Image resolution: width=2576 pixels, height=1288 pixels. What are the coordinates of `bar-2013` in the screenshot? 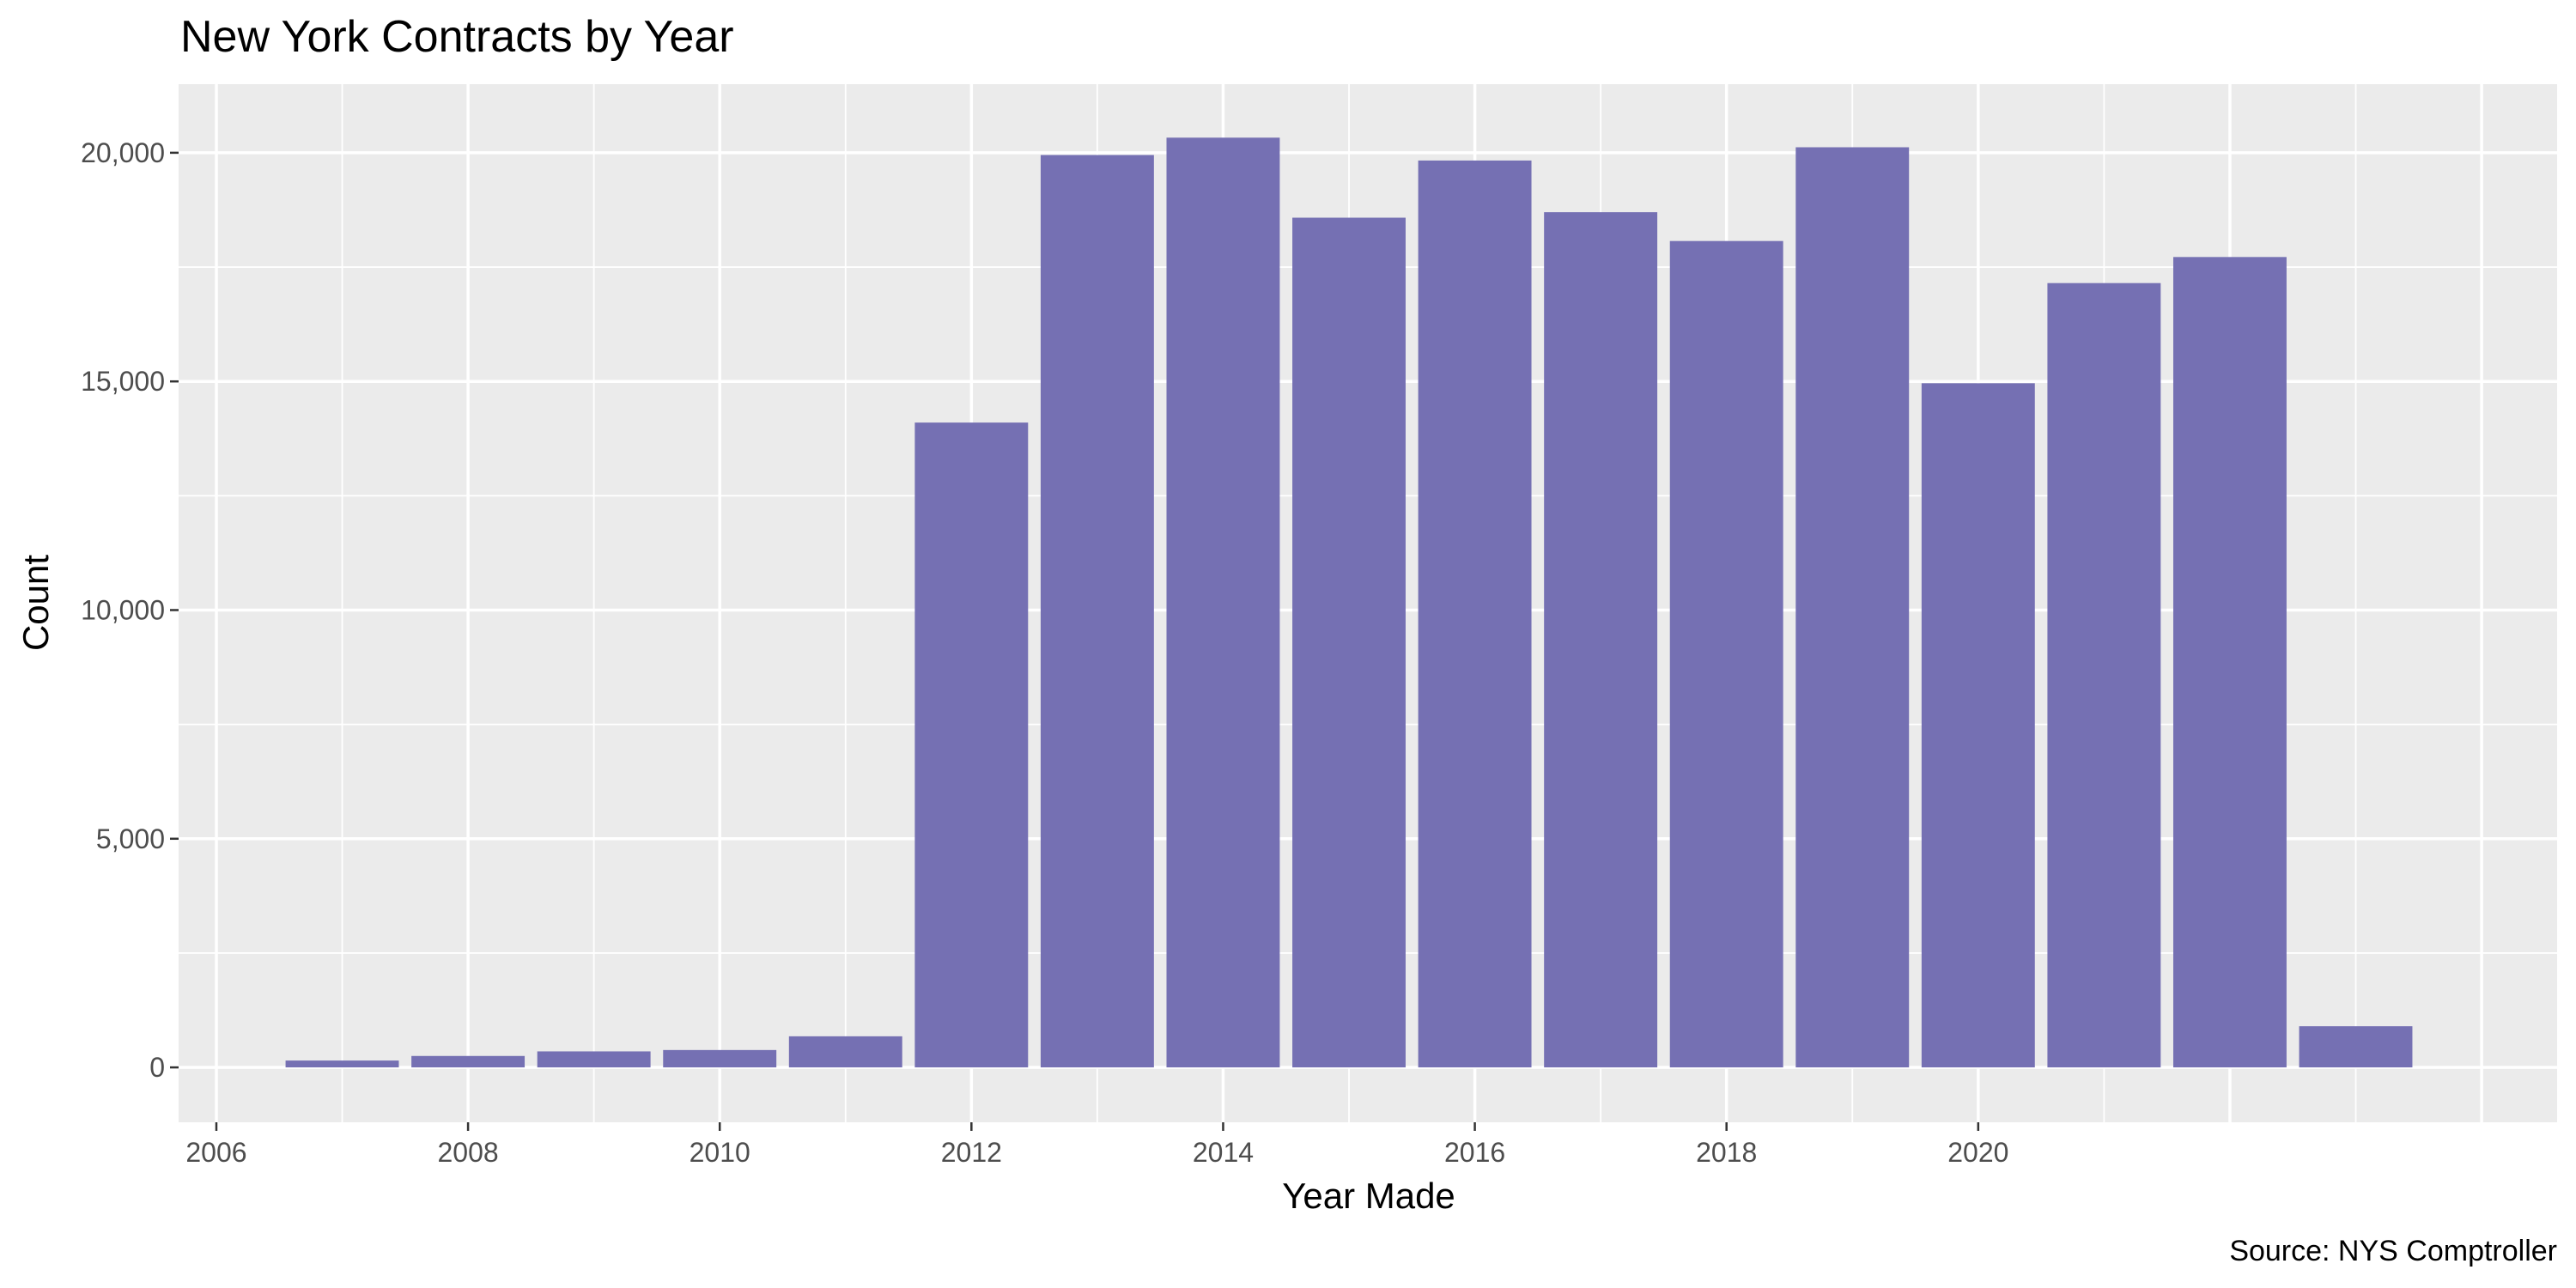 It's located at (1097, 611).